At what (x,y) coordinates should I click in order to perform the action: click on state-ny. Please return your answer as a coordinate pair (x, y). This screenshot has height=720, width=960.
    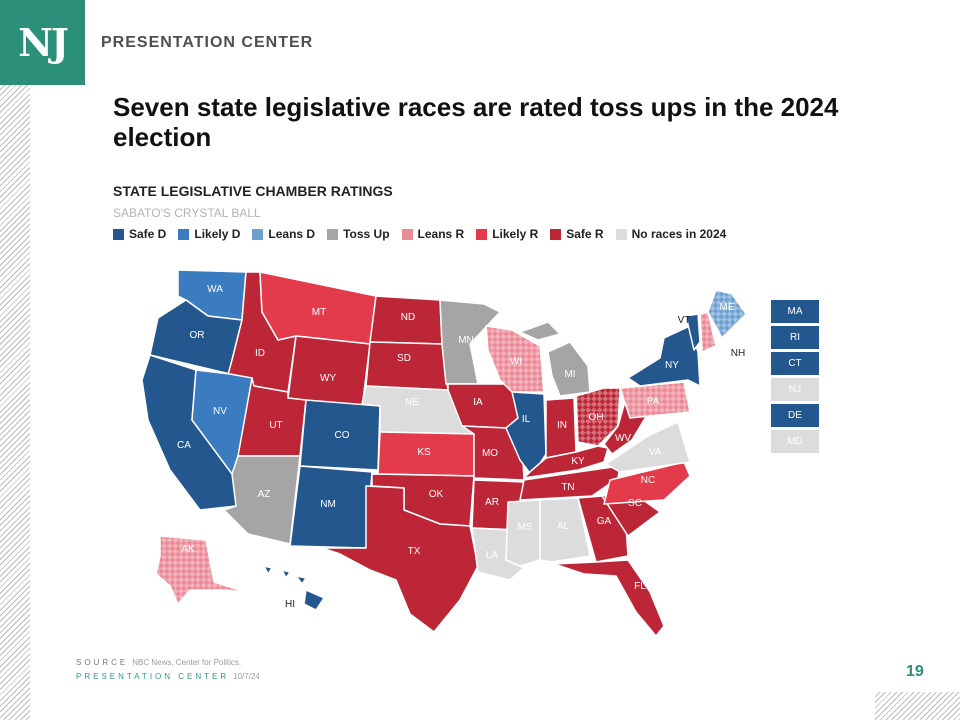
    Looking at the image, I should click on (664, 356).